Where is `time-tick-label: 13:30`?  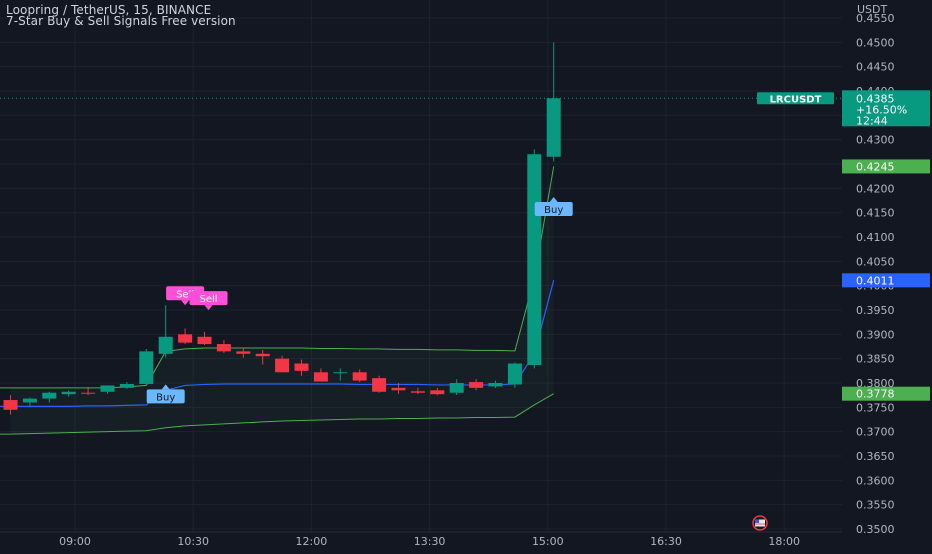
time-tick-label: 13:30 is located at coordinates (430, 541).